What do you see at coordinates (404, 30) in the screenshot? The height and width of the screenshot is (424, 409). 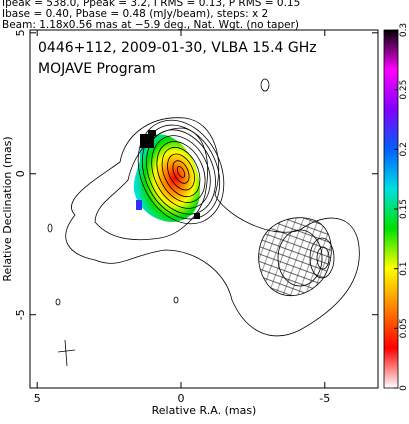 I see `colorbar-tick-label: 0.3` at bounding box center [404, 30].